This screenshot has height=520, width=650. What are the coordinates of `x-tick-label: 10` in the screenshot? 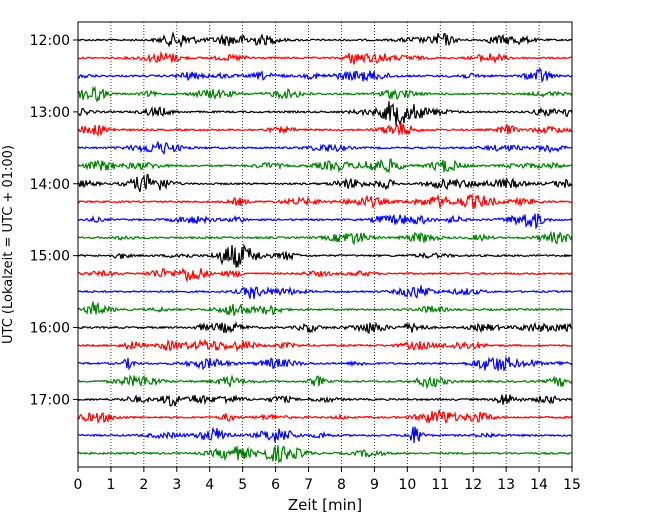 It's located at (407, 485).